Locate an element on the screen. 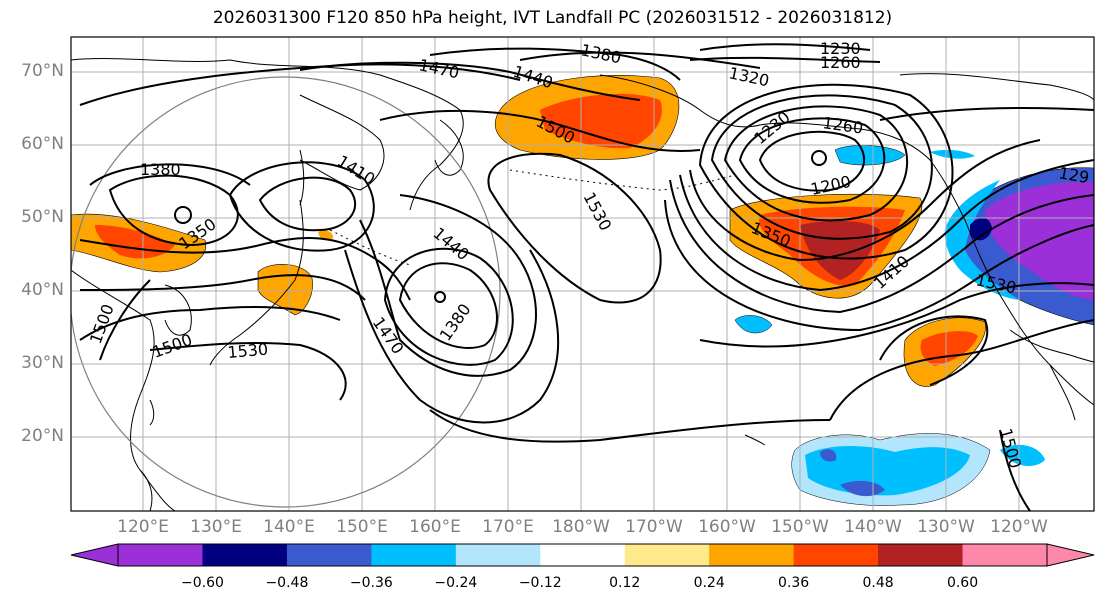 The image size is (1105, 604). lon-label-140w: 140°W is located at coordinates (873, 527).